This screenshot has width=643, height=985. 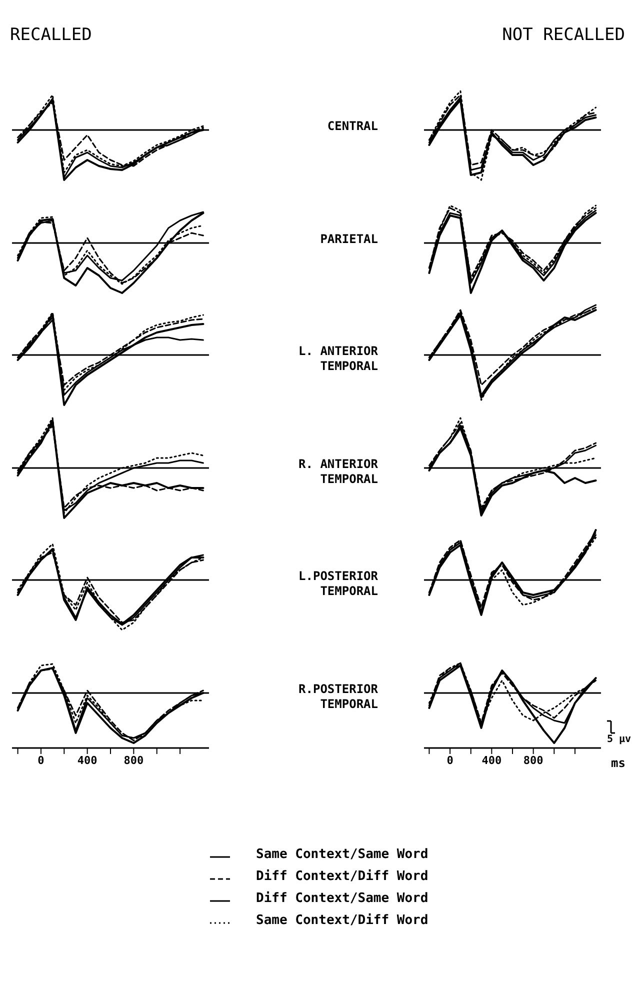 What do you see at coordinates (618, 763) in the screenshot?
I see `x-axis-title: ms` at bounding box center [618, 763].